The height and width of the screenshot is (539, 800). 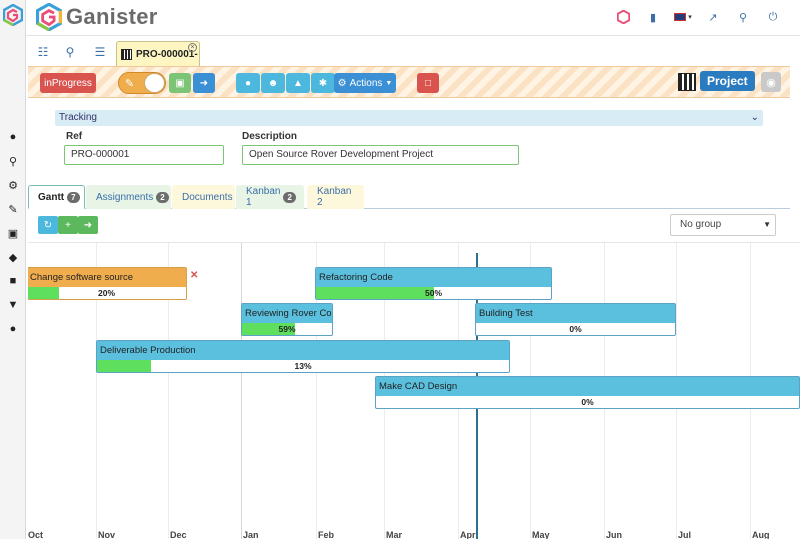 What do you see at coordinates (767, 224) in the screenshot?
I see `caret-down-icon: ▼` at bounding box center [767, 224].